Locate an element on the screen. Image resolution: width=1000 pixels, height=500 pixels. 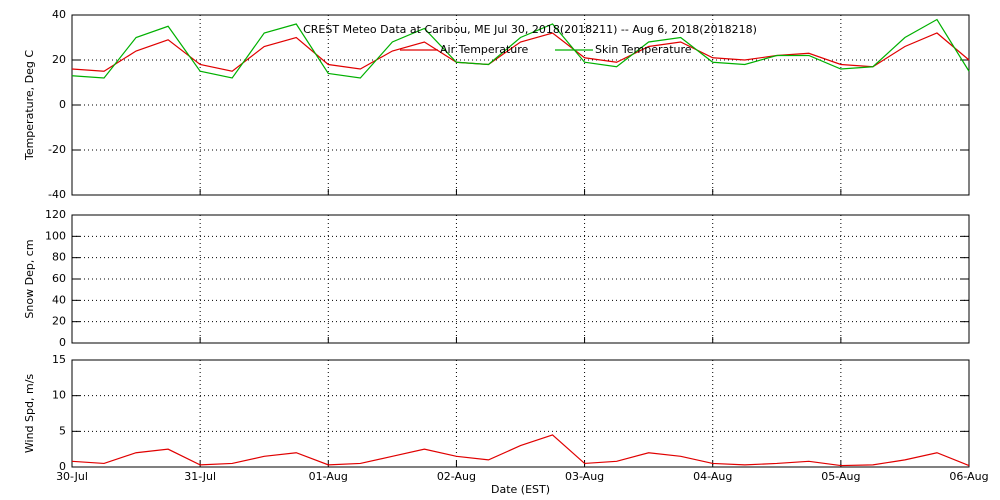
x-tick-label: 01-Aug is located at coordinates (328, 476).